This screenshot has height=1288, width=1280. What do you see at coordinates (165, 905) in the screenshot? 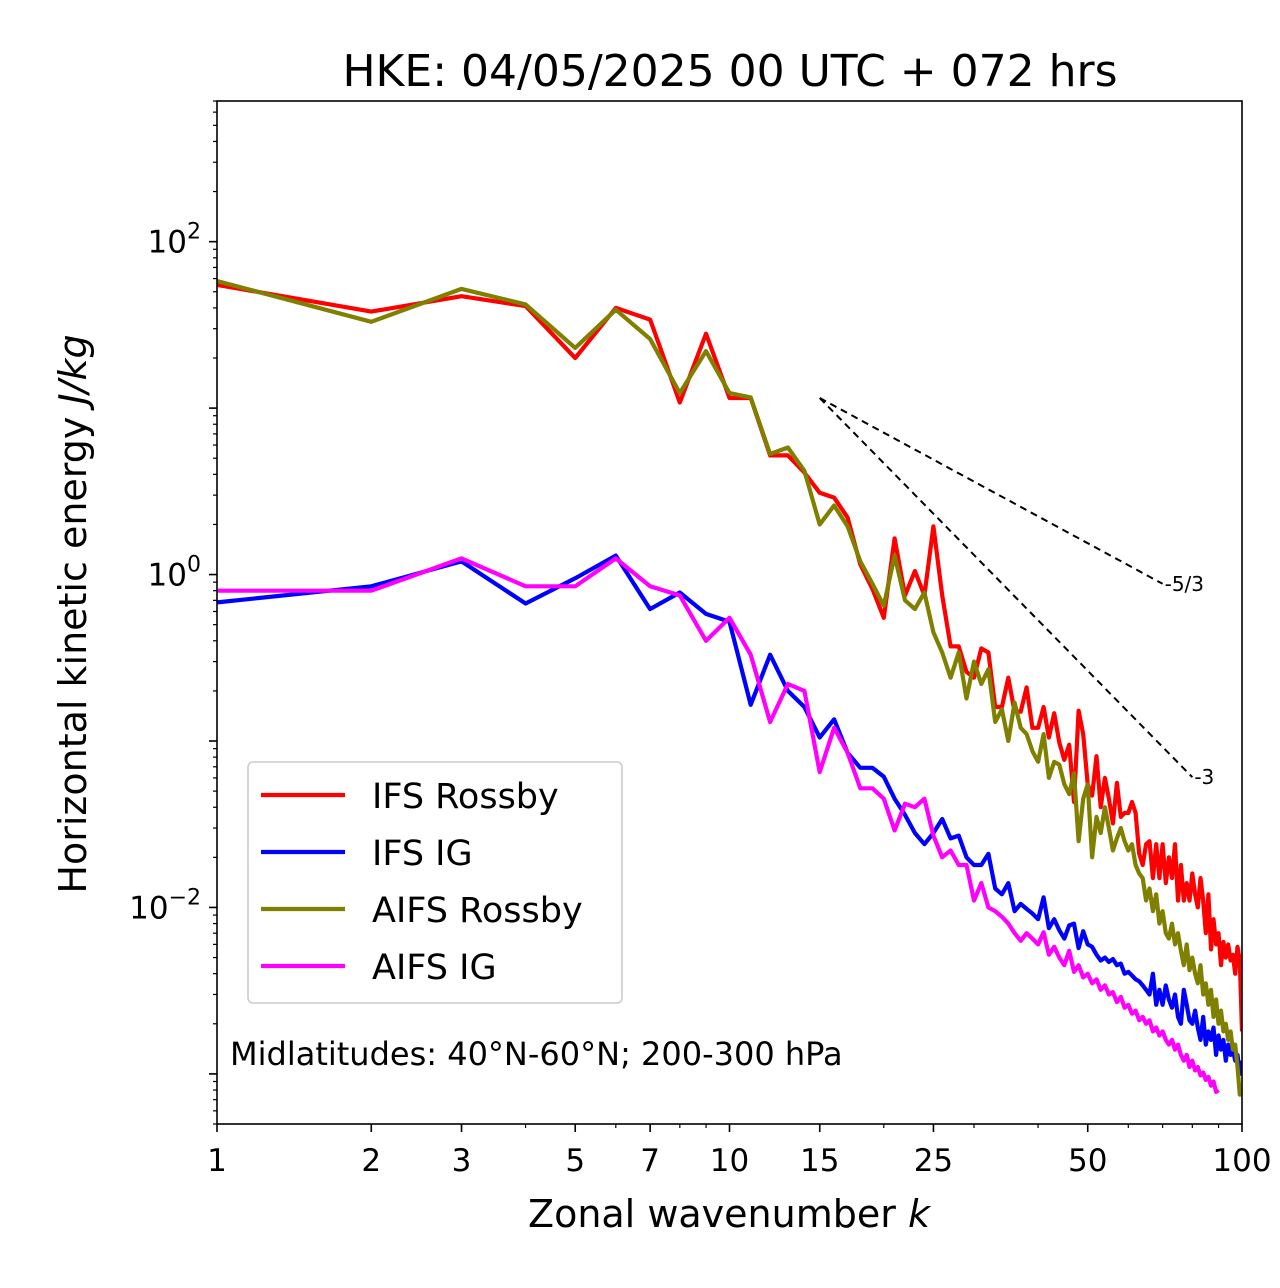
I see `y-tick-label: 10⁻²` at bounding box center [165, 905].